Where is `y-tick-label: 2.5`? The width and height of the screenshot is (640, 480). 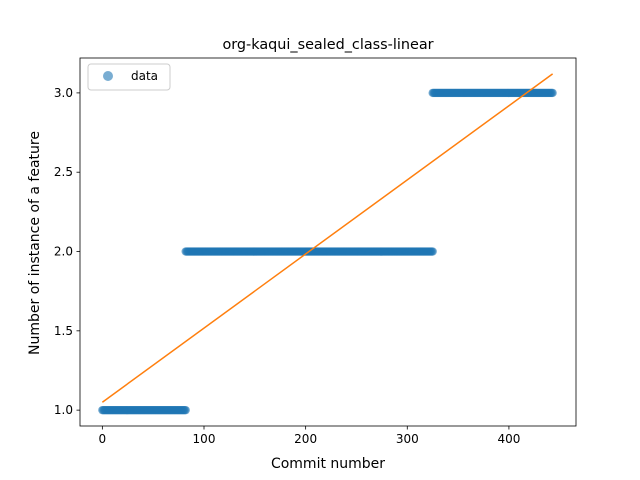 y-tick-label: 2.5 is located at coordinates (63, 172).